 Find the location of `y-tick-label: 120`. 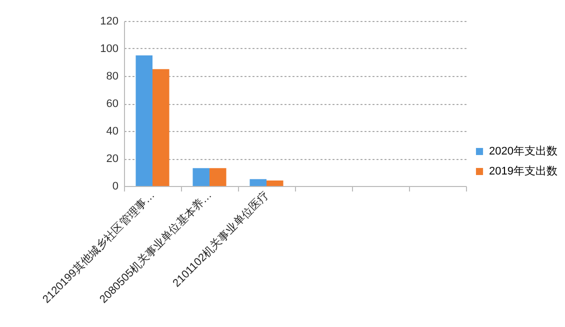

y-tick-label: 120 is located at coordinates (109, 22).